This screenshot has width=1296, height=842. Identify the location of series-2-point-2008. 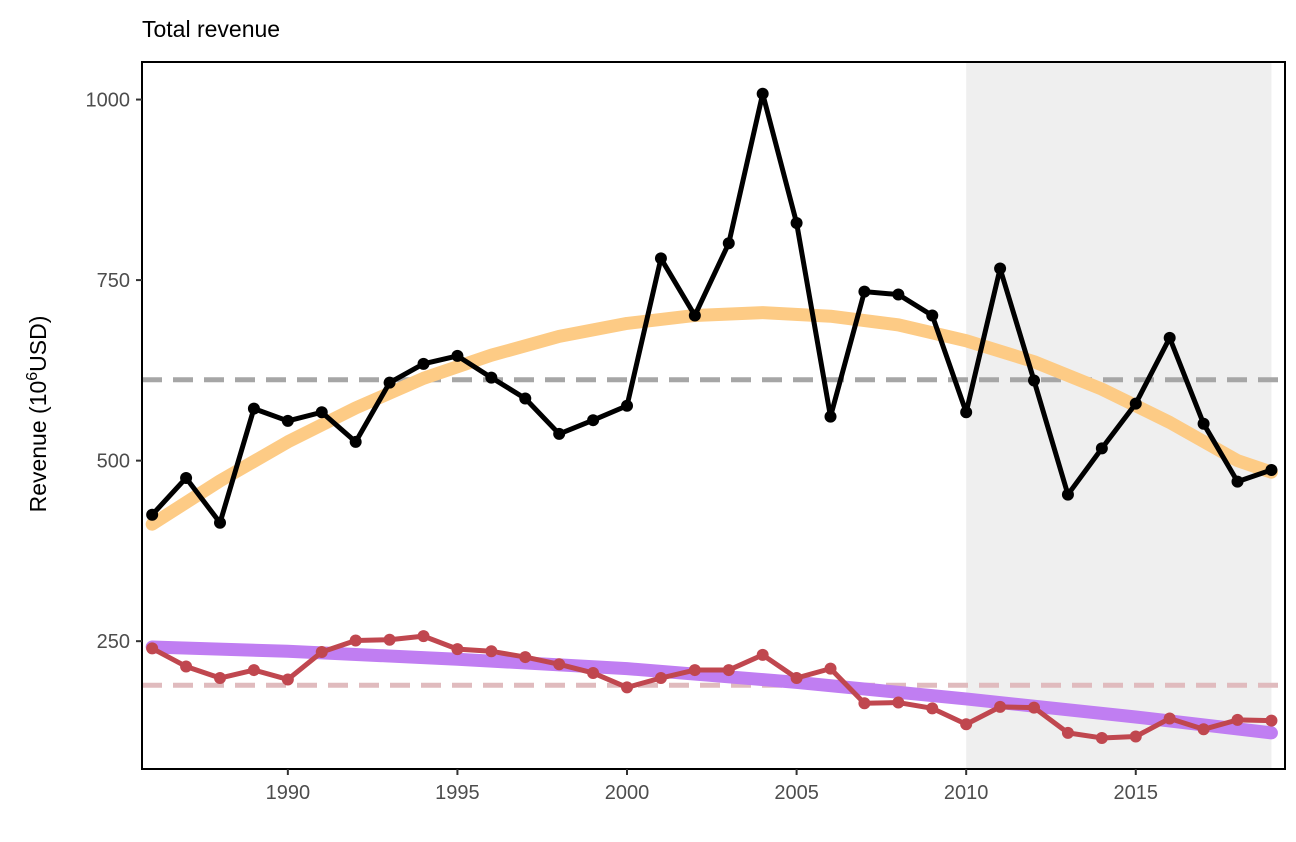
(898, 702).